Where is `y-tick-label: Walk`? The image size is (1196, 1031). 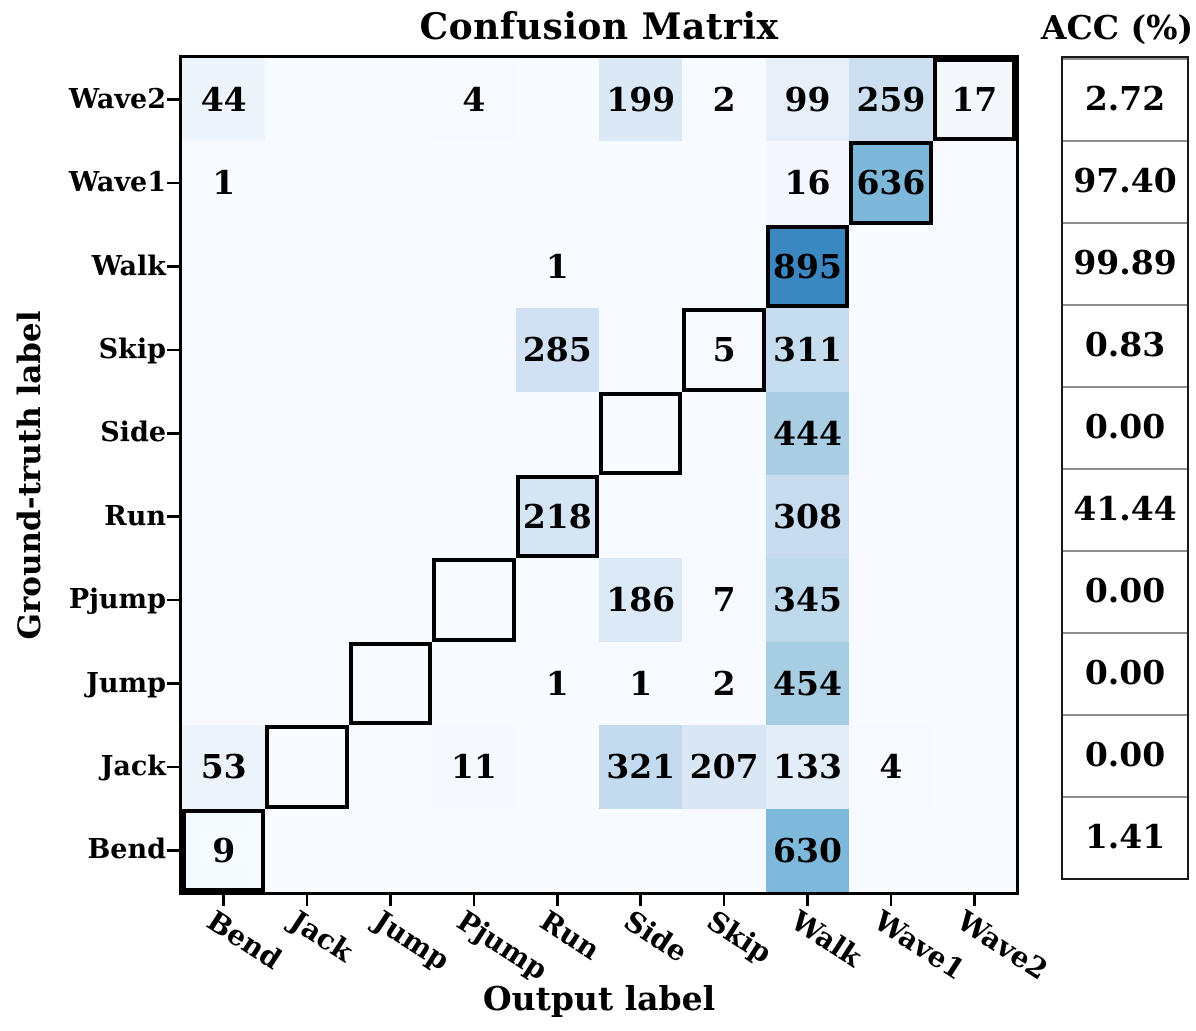 y-tick-label: Walk is located at coordinates (128, 266).